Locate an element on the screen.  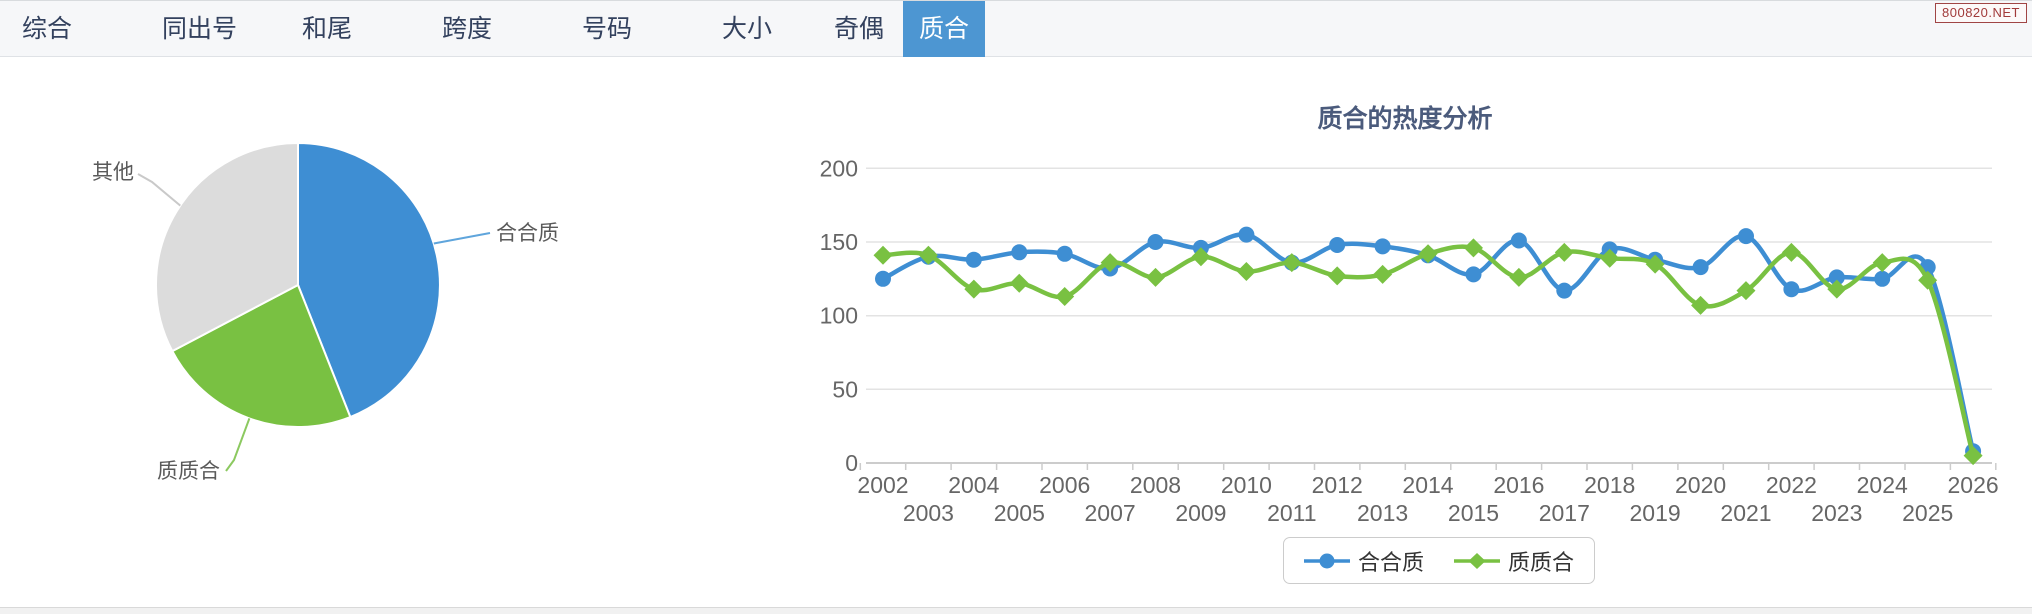
data-point-质质合-2021 is located at coordinates (1746, 291).